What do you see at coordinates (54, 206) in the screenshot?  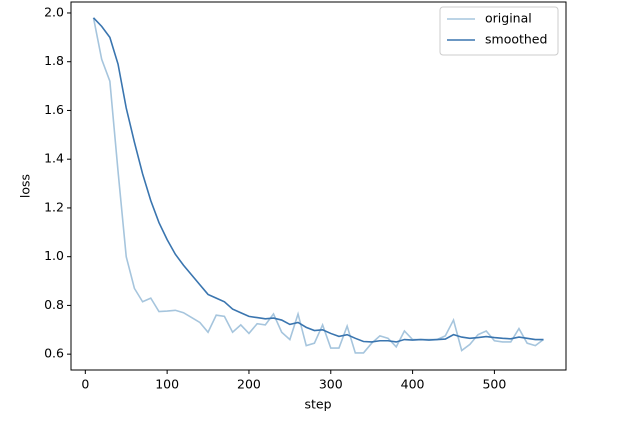 I see `y-tick-label: 1.2` at bounding box center [54, 206].